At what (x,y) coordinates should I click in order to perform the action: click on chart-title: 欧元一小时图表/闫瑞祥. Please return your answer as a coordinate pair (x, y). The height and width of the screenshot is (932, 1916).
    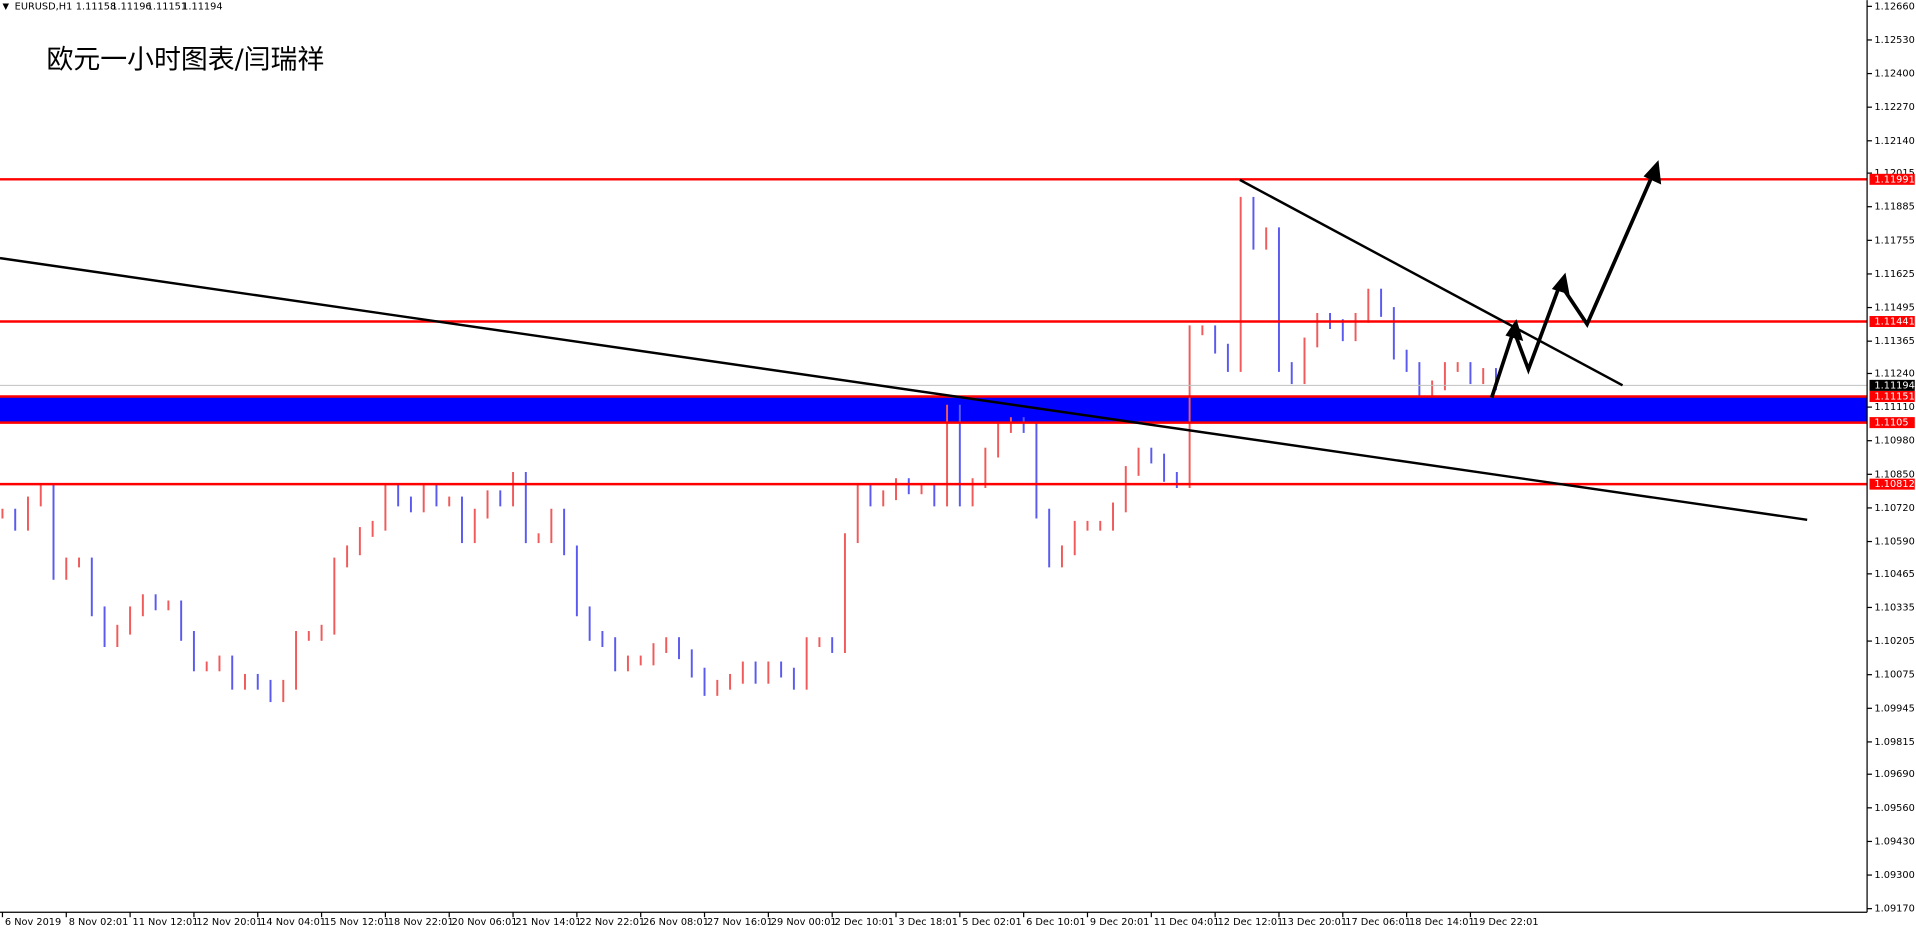
    Looking at the image, I should click on (185, 59).